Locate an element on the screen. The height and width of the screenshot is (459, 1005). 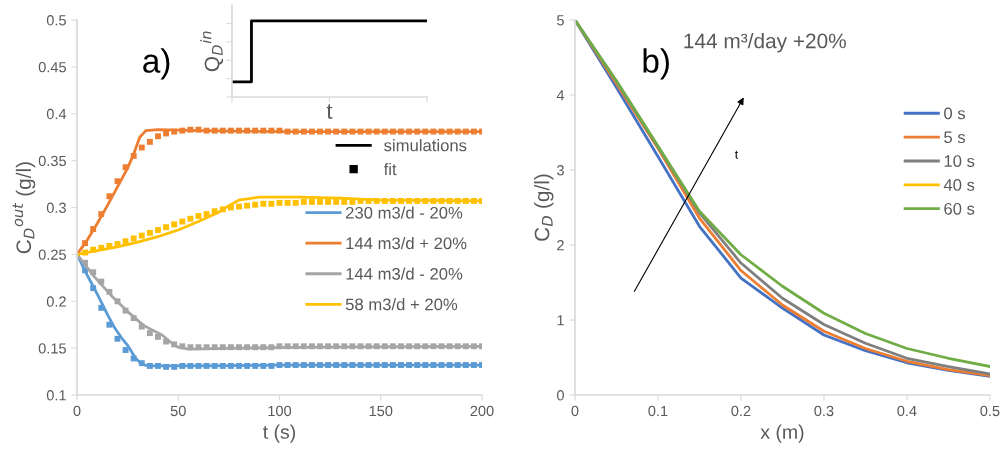
legend-label: 40 s is located at coordinates (959, 185).